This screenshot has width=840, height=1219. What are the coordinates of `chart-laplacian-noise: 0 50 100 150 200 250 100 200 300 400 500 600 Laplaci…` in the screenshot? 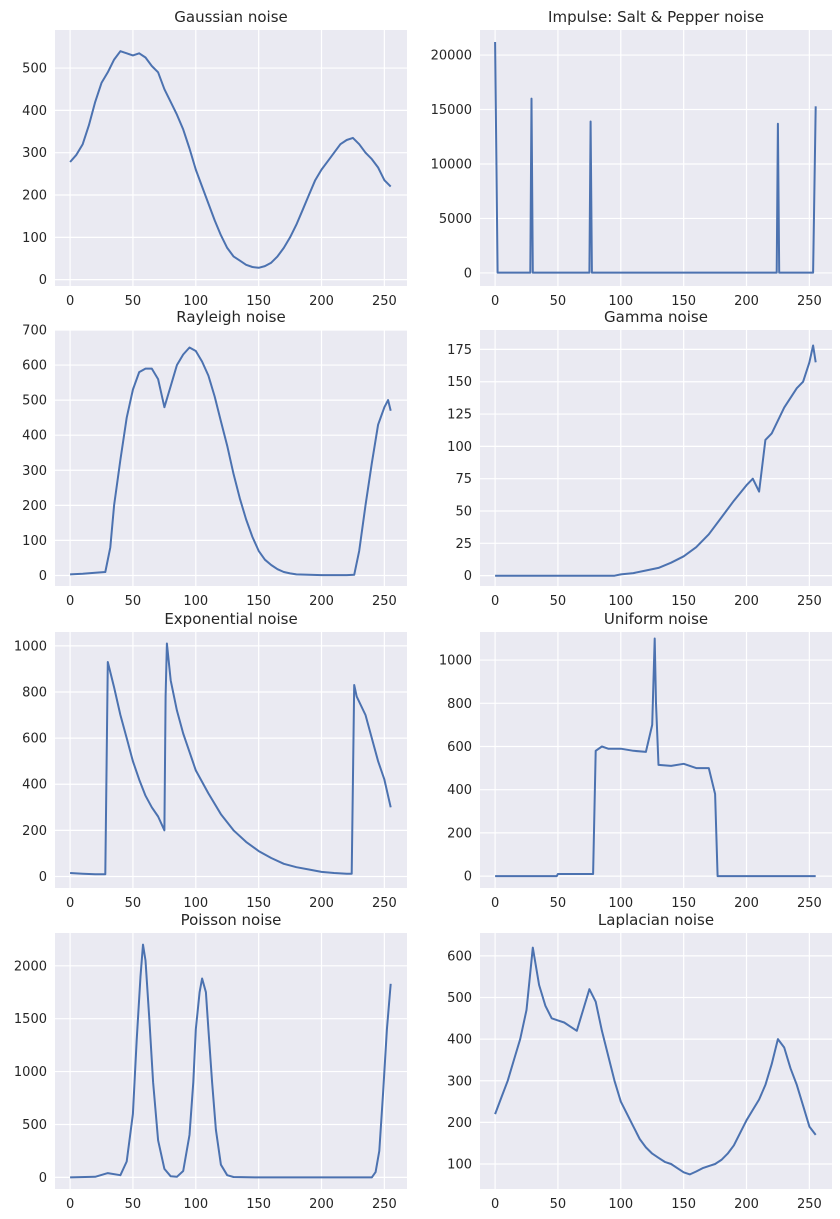 It's located at (639, 1061).